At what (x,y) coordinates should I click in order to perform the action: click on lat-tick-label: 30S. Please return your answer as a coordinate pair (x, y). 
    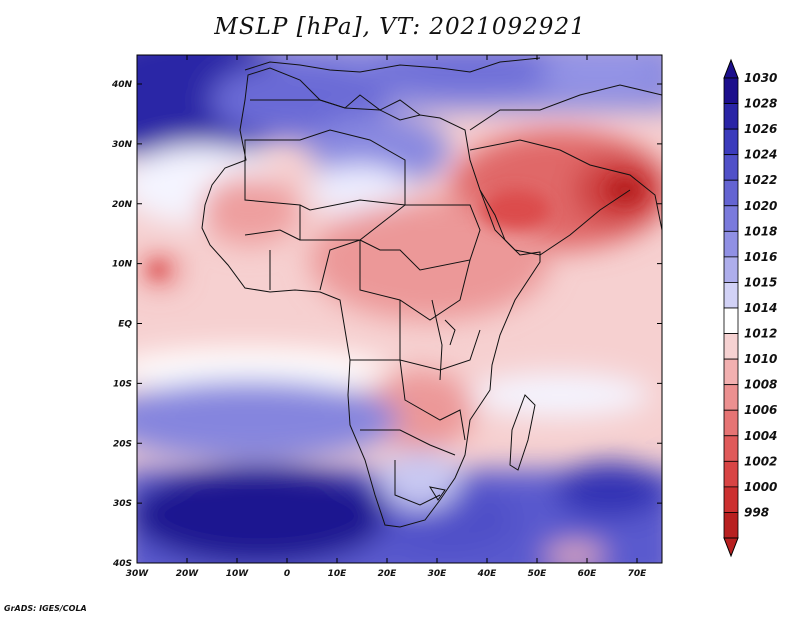
    Looking at the image, I should click on (122, 504).